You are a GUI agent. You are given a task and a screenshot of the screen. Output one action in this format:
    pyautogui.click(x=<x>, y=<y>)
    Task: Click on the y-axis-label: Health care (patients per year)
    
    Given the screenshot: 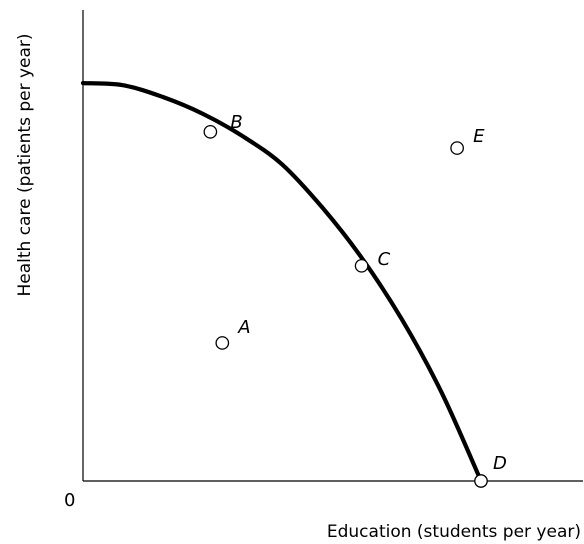 What is the action you would take?
    pyautogui.click(x=25, y=164)
    